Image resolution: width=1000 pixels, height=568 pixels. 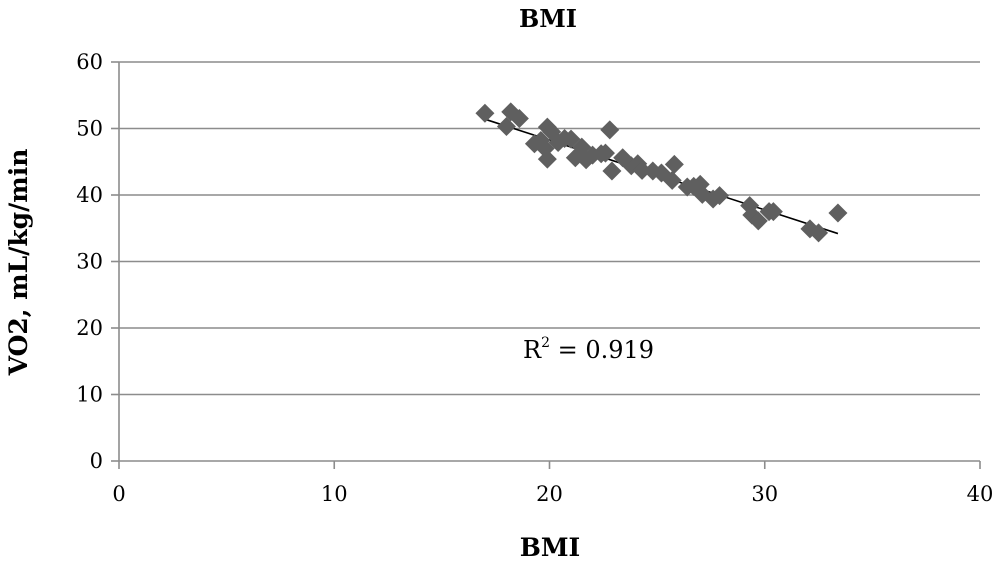 I want to click on y-tick-label: 30, so click(x=89, y=262).